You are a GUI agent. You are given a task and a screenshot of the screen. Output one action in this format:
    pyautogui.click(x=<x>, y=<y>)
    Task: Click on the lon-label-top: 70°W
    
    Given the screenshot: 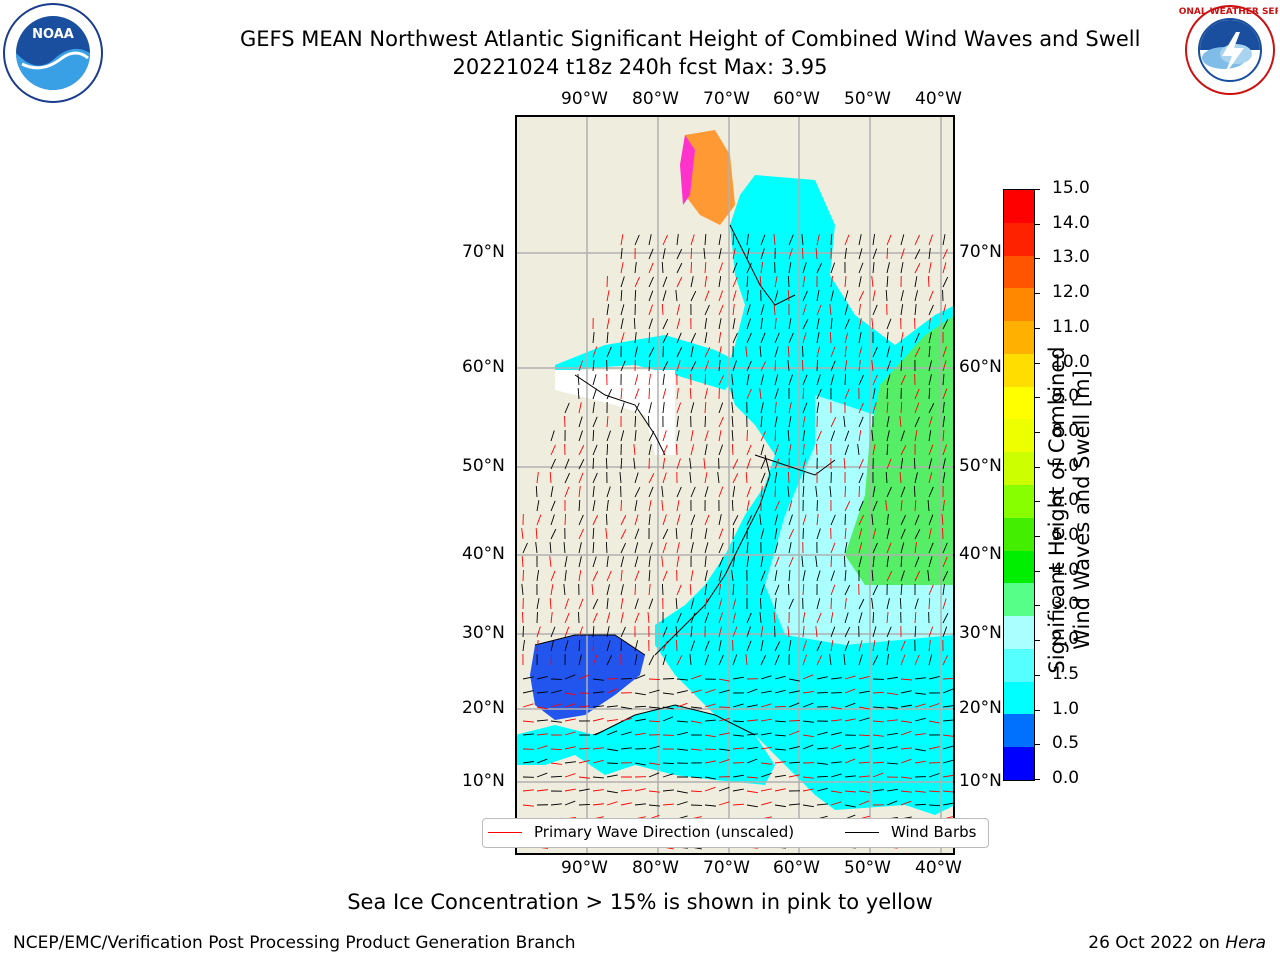 What is the action you would take?
    pyautogui.click(x=726, y=99)
    